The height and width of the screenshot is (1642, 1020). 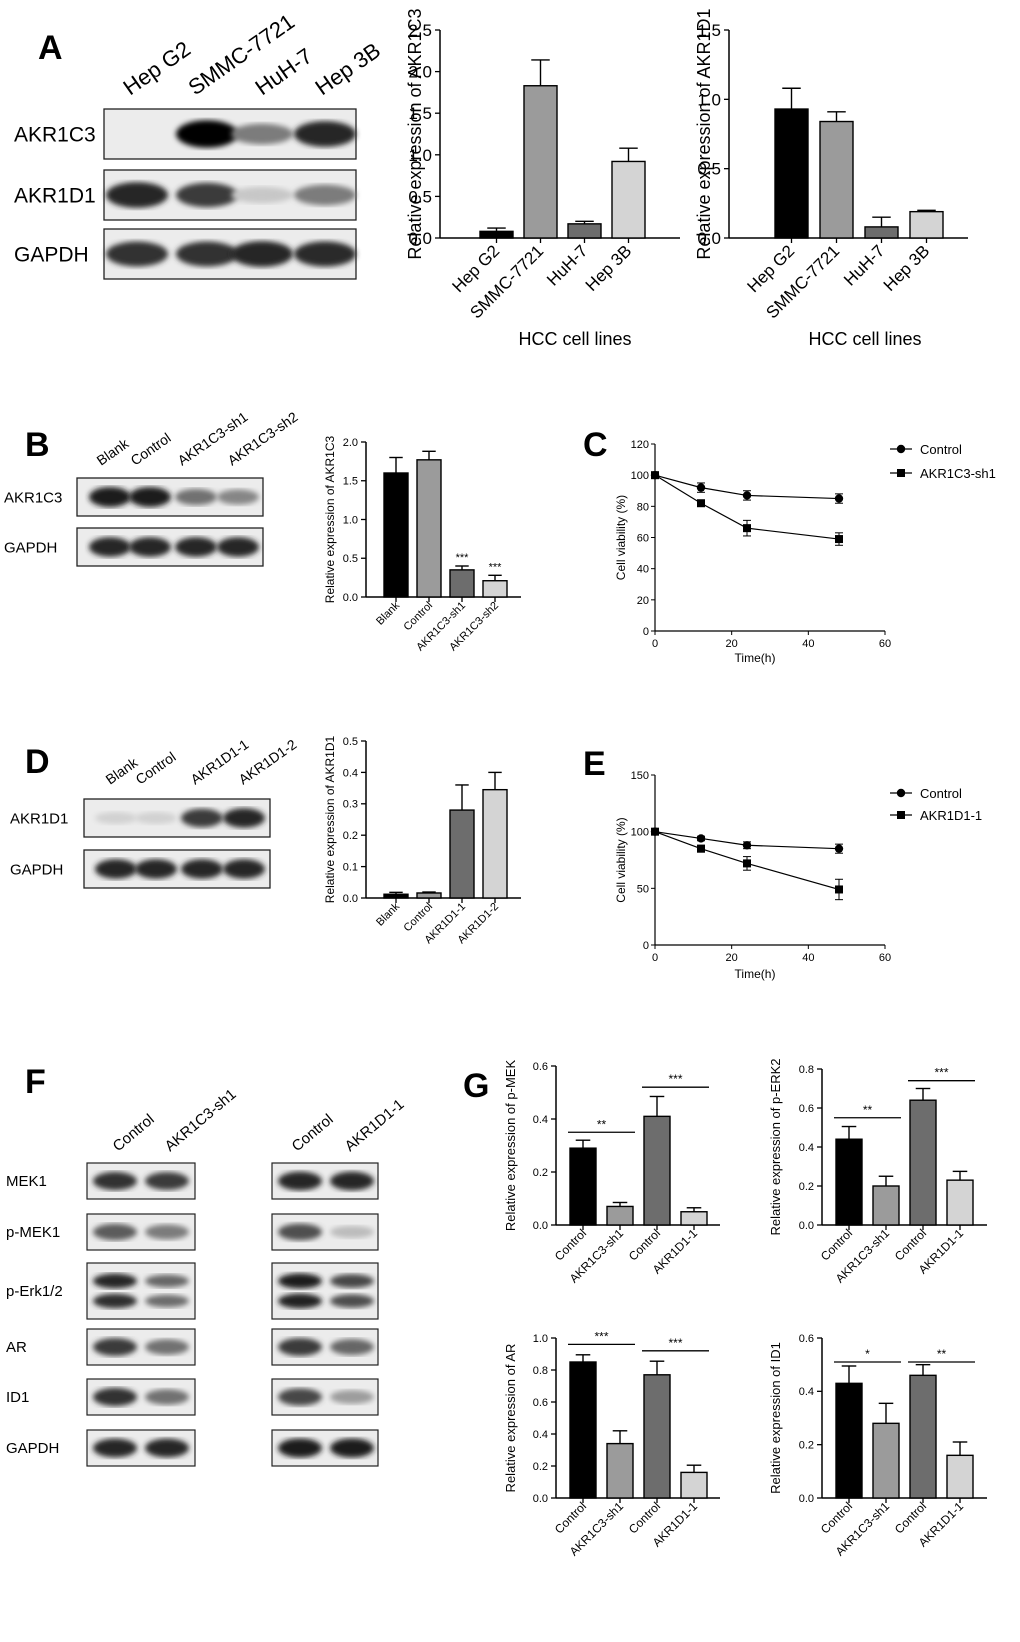 I want to click on series-line-akr1c3-sh1, so click(x=747, y=507).